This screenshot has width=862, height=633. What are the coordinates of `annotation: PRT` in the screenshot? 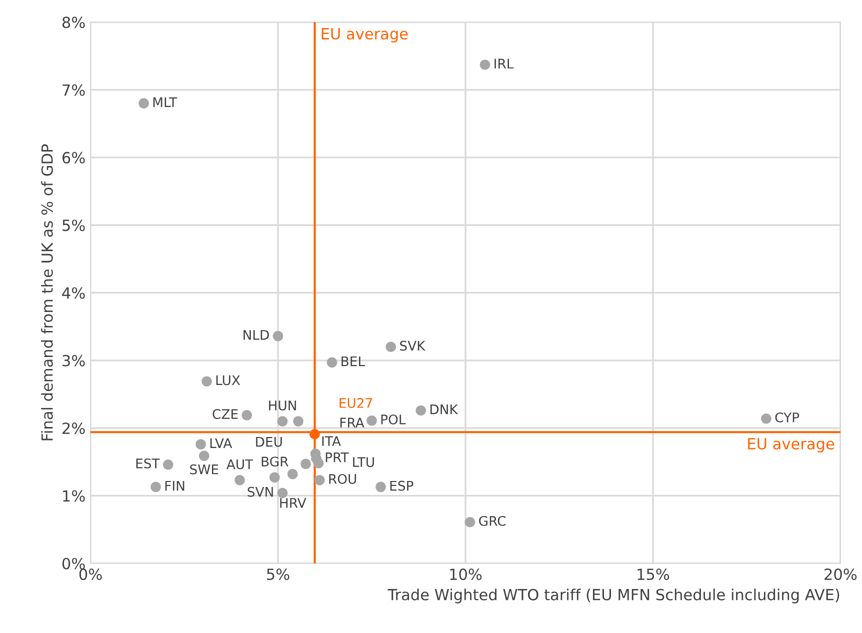 It's located at (337, 457).